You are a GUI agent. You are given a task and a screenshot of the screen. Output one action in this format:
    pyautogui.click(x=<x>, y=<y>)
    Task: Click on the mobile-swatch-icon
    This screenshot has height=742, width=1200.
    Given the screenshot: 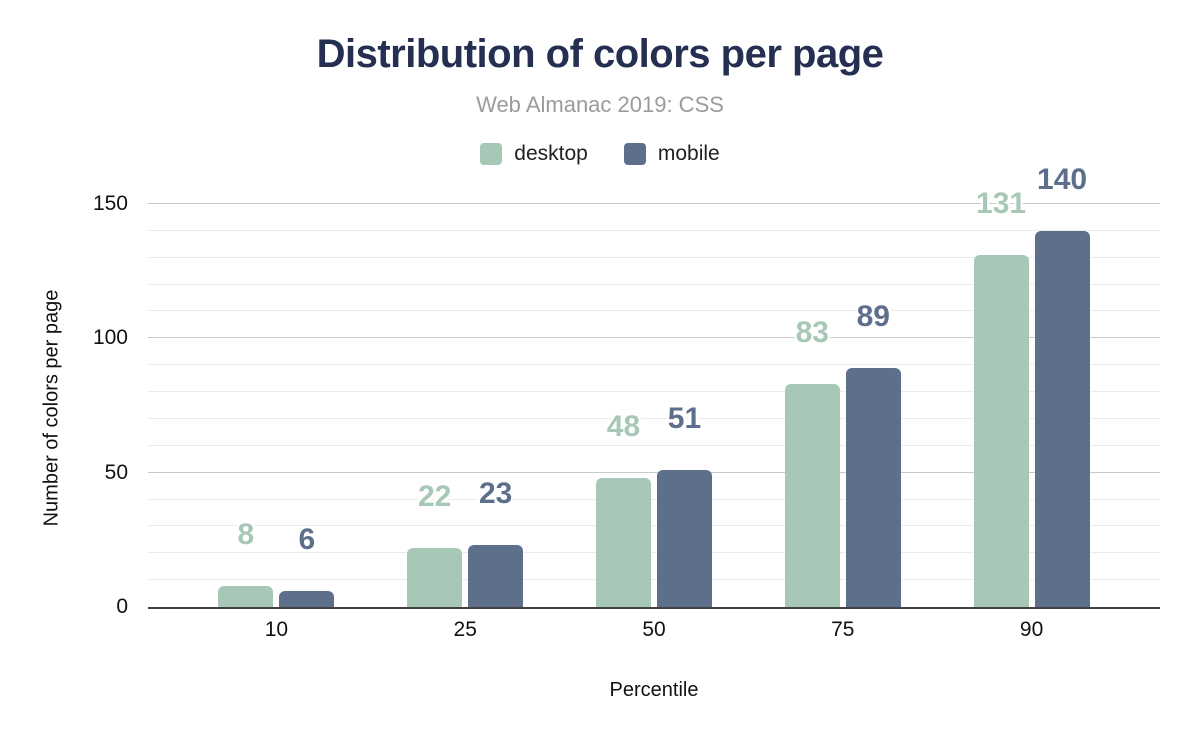 What is the action you would take?
    pyautogui.click(x=634, y=154)
    